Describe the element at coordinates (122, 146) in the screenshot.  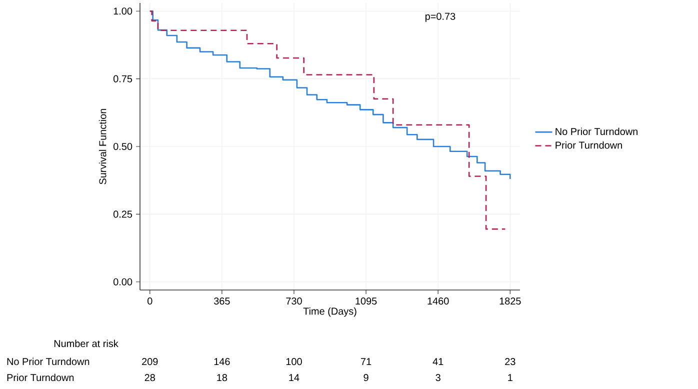
I see `y-tick-label: 0.50` at that location.